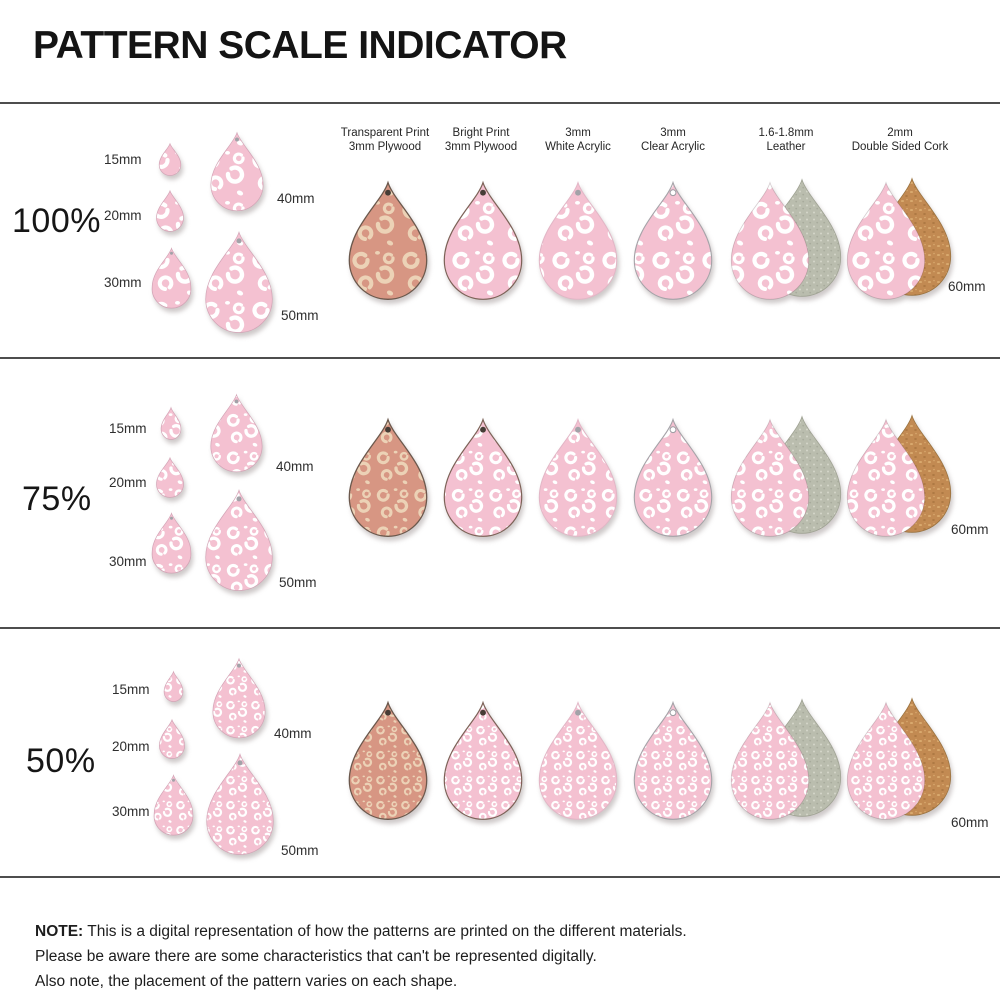 The height and width of the screenshot is (1000, 1000). I want to click on teardrop-100pct-cork-pair-front, so click(886, 240).